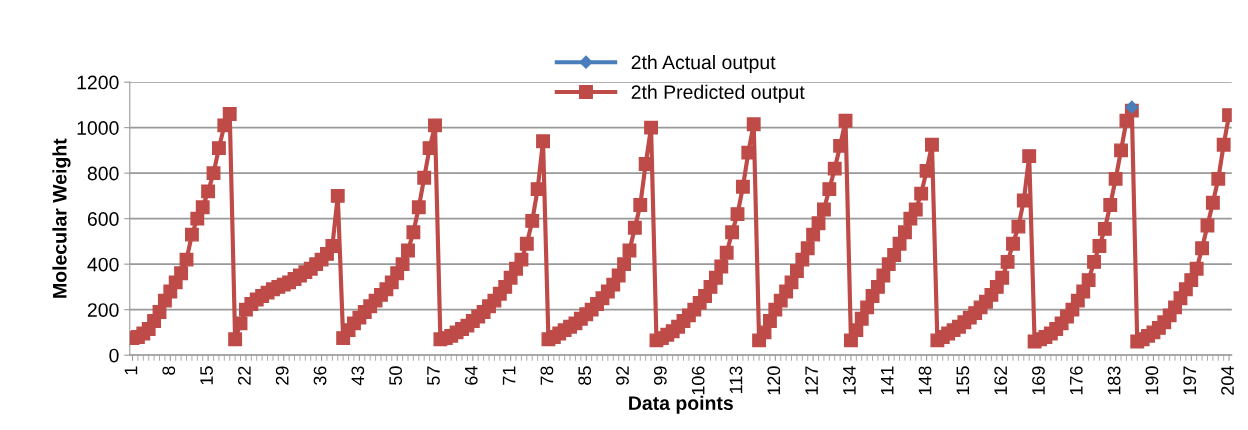  Describe the element at coordinates (206, 375) in the screenshot. I see `x-tick-label: 15` at that location.